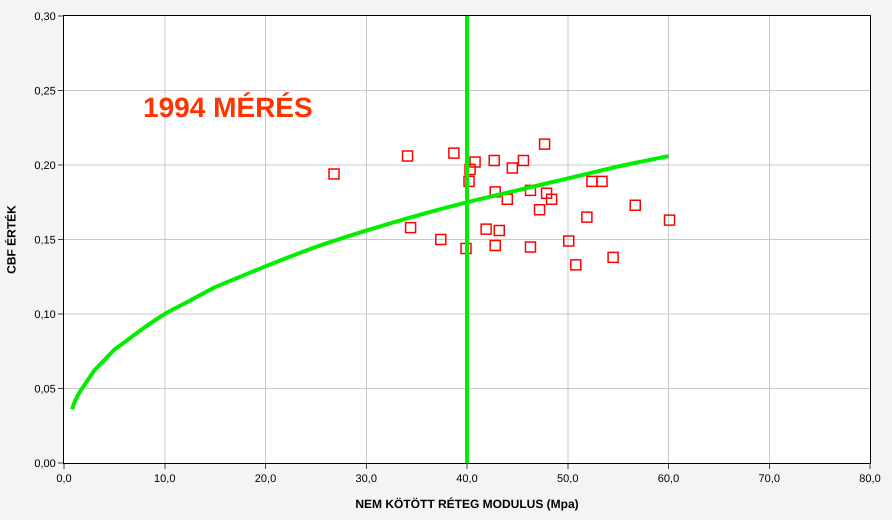 The width and height of the screenshot is (892, 520). What do you see at coordinates (870, 479) in the screenshot?
I see `x-tick-label: 80,0` at bounding box center [870, 479].